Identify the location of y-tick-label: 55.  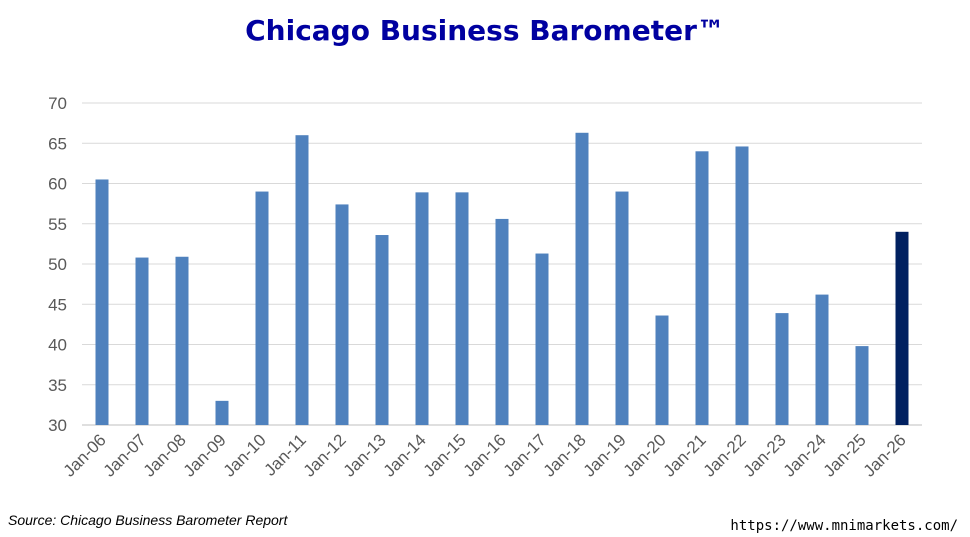
(57, 224).